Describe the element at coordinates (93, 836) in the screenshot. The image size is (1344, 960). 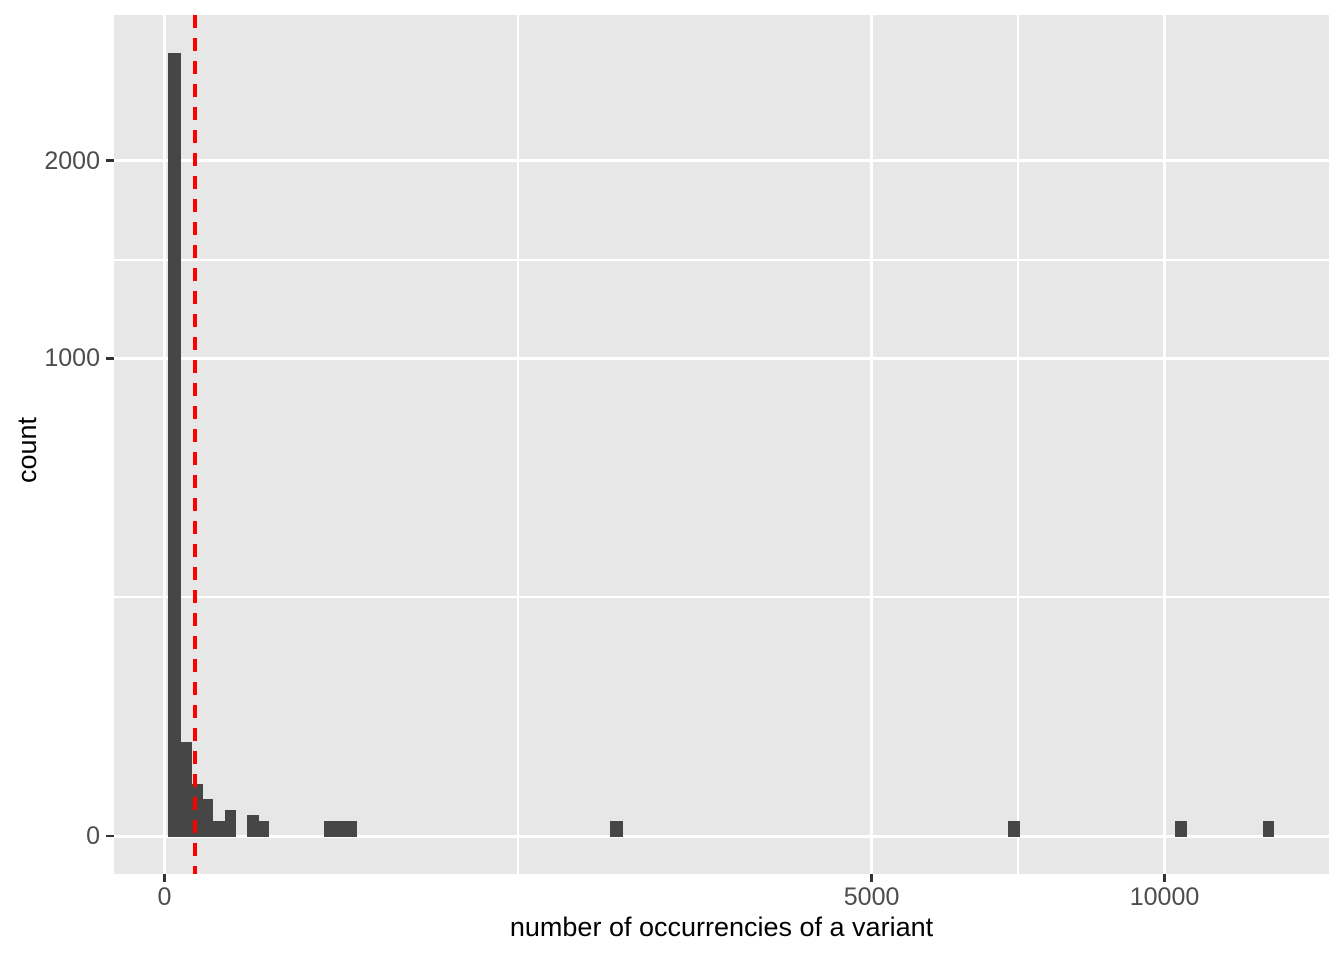
I see `y-axis-tick-label: 0` at that location.